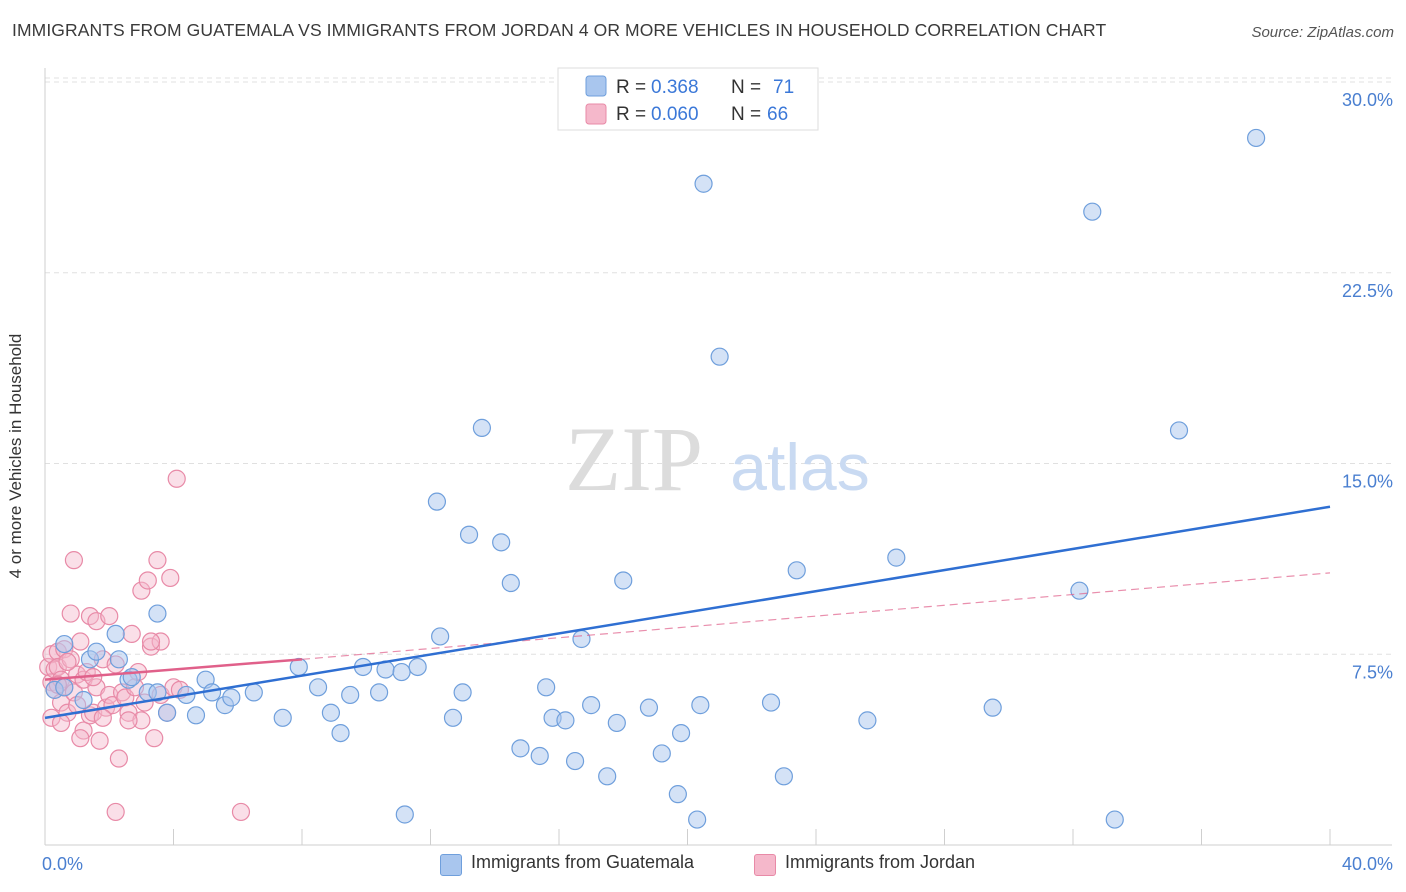 The width and height of the screenshot is (1406, 892). What do you see at coordinates (1367, 100) in the screenshot?
I see `y-tick-label: 30.0%` at bounding box center [1367, 100].